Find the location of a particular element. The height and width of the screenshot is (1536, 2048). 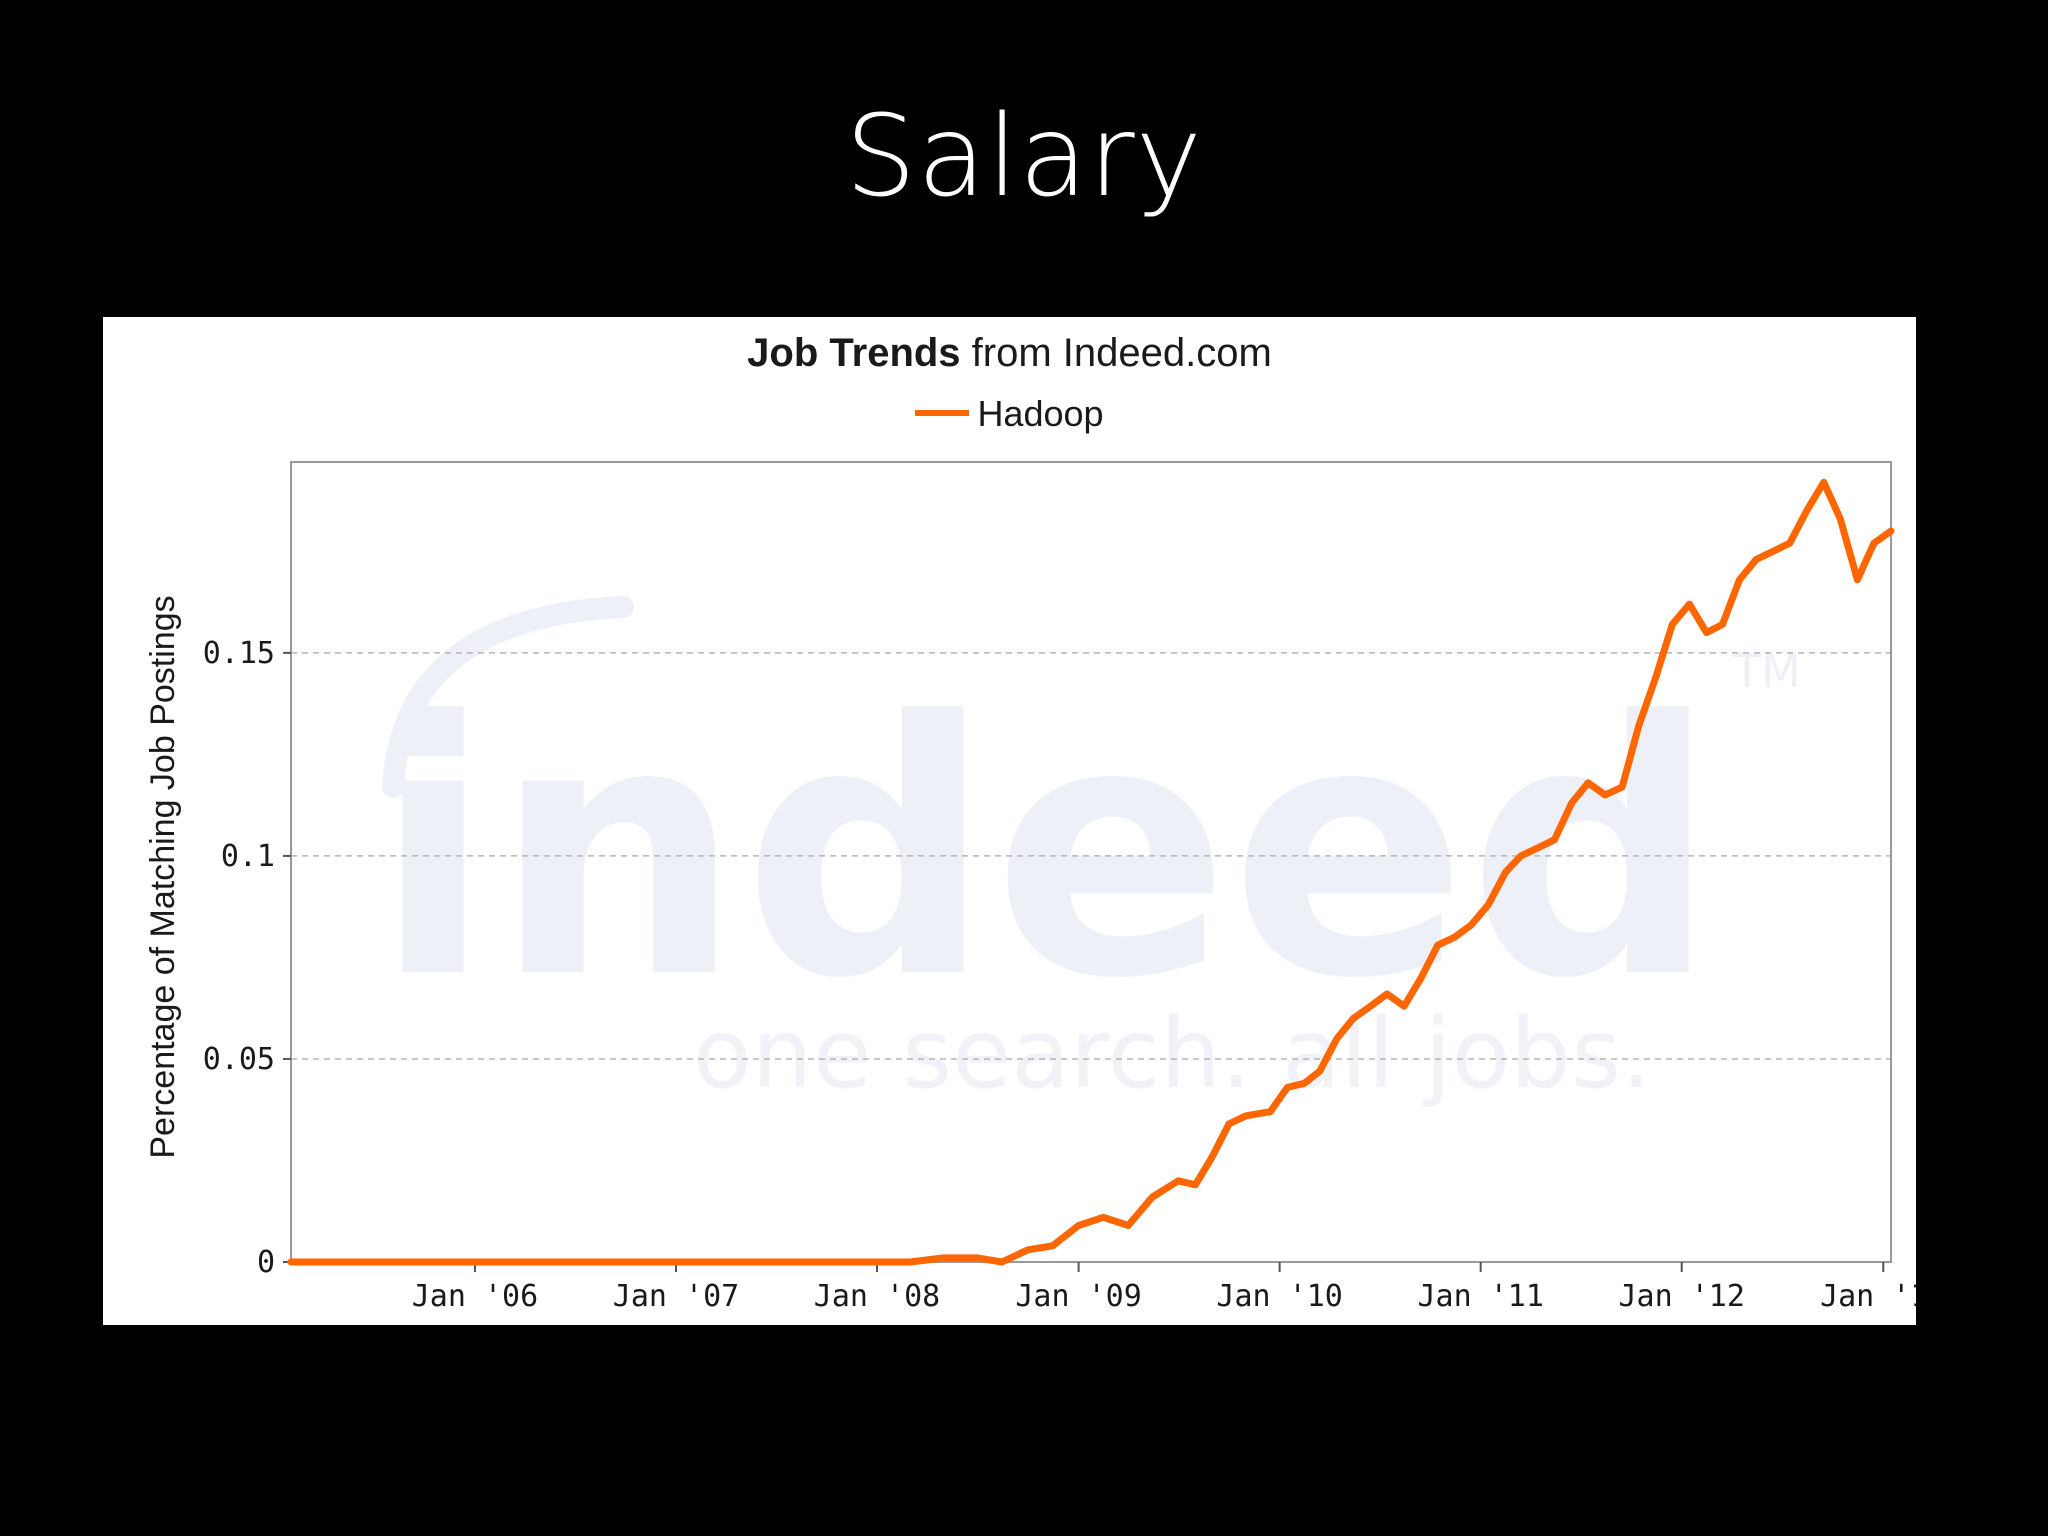

legend-label-hadoop: Hadoop is located at coordinates (1040, 413).